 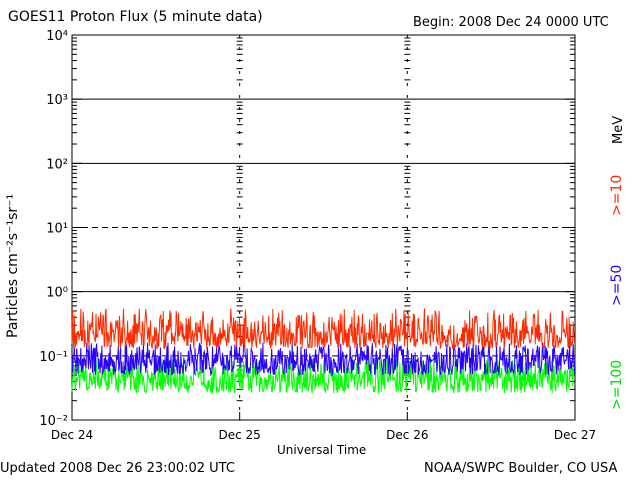 What do you see at coordinates (511, 22) in the screenshot?
I see `begin-time-label: Begin: 2008 Dec 24 0000 UTC` at bounding box center [511, 22].